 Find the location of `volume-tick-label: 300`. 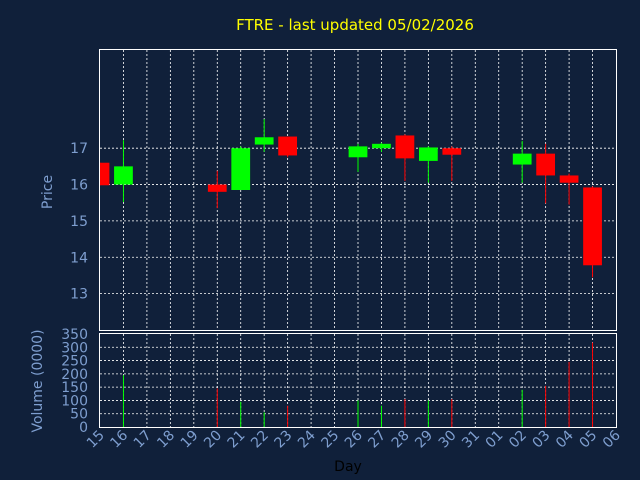

volume-tick-label: 300 is located at coordinates (74, 348).